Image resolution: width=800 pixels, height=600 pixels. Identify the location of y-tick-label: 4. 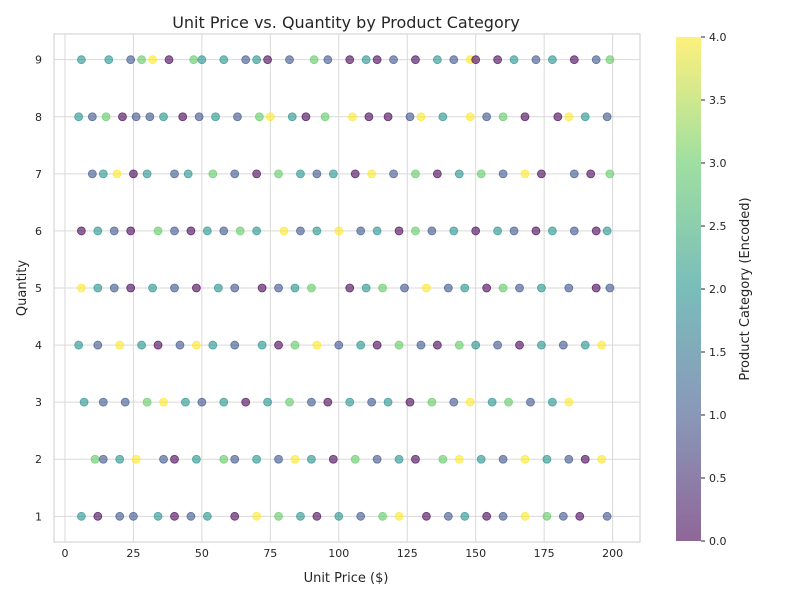
(38, 345).